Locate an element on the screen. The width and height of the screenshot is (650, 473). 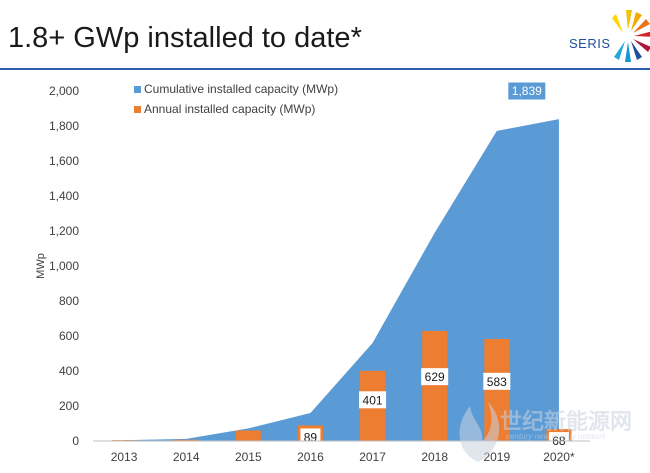
x-tick-label: 2014 is located at coordinates (186, 457).